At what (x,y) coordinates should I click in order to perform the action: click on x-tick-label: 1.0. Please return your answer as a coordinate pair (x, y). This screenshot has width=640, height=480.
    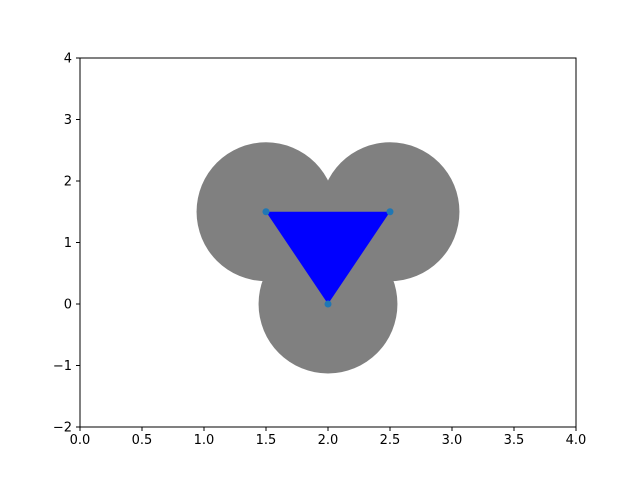
    Looking at the image, I should click on (204, 440).